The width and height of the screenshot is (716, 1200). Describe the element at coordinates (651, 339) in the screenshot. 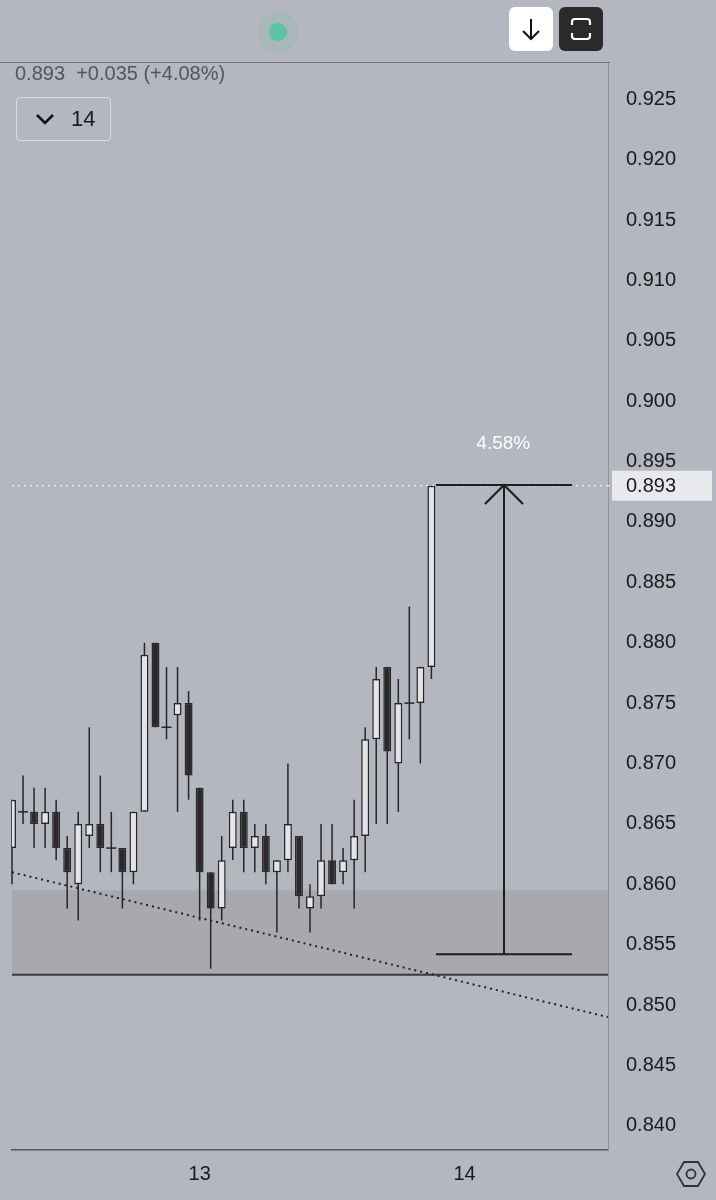

I see `y-tick-label: 0.905` at that location.